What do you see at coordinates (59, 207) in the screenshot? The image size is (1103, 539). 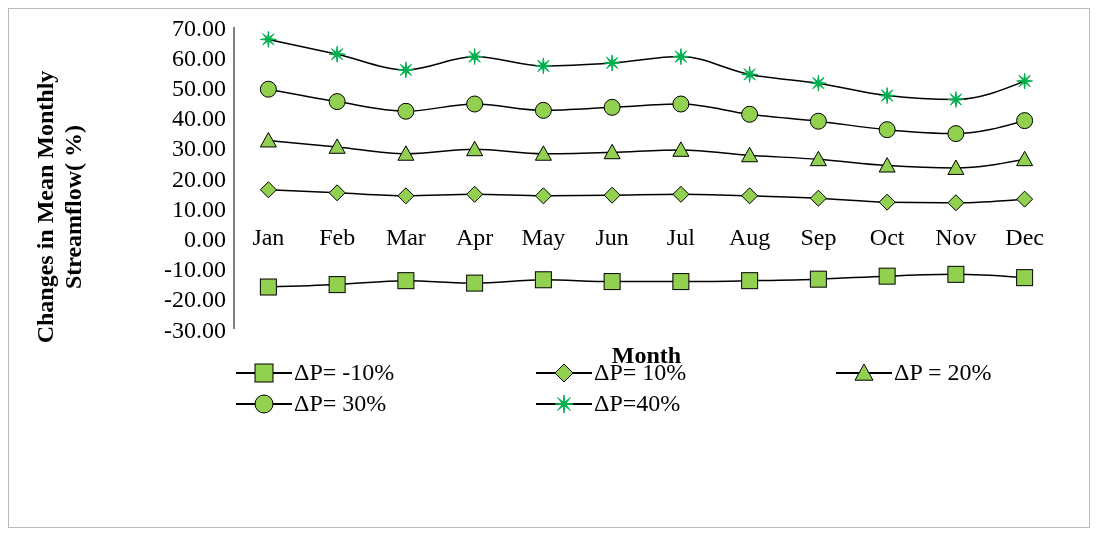 I see `y-axis-title: Changes in Mean Monthly Streamflow( %)` at bounding box center [59, 207].